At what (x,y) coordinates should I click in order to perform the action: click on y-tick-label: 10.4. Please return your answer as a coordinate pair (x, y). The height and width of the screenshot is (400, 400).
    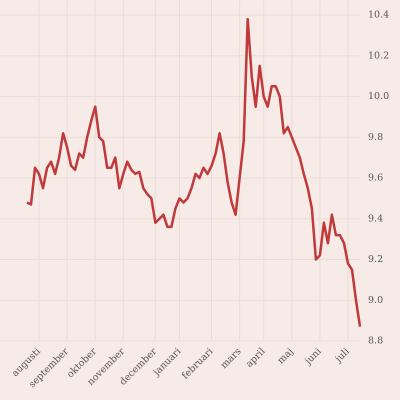
    Looking at the image, I should click on (378, 15).